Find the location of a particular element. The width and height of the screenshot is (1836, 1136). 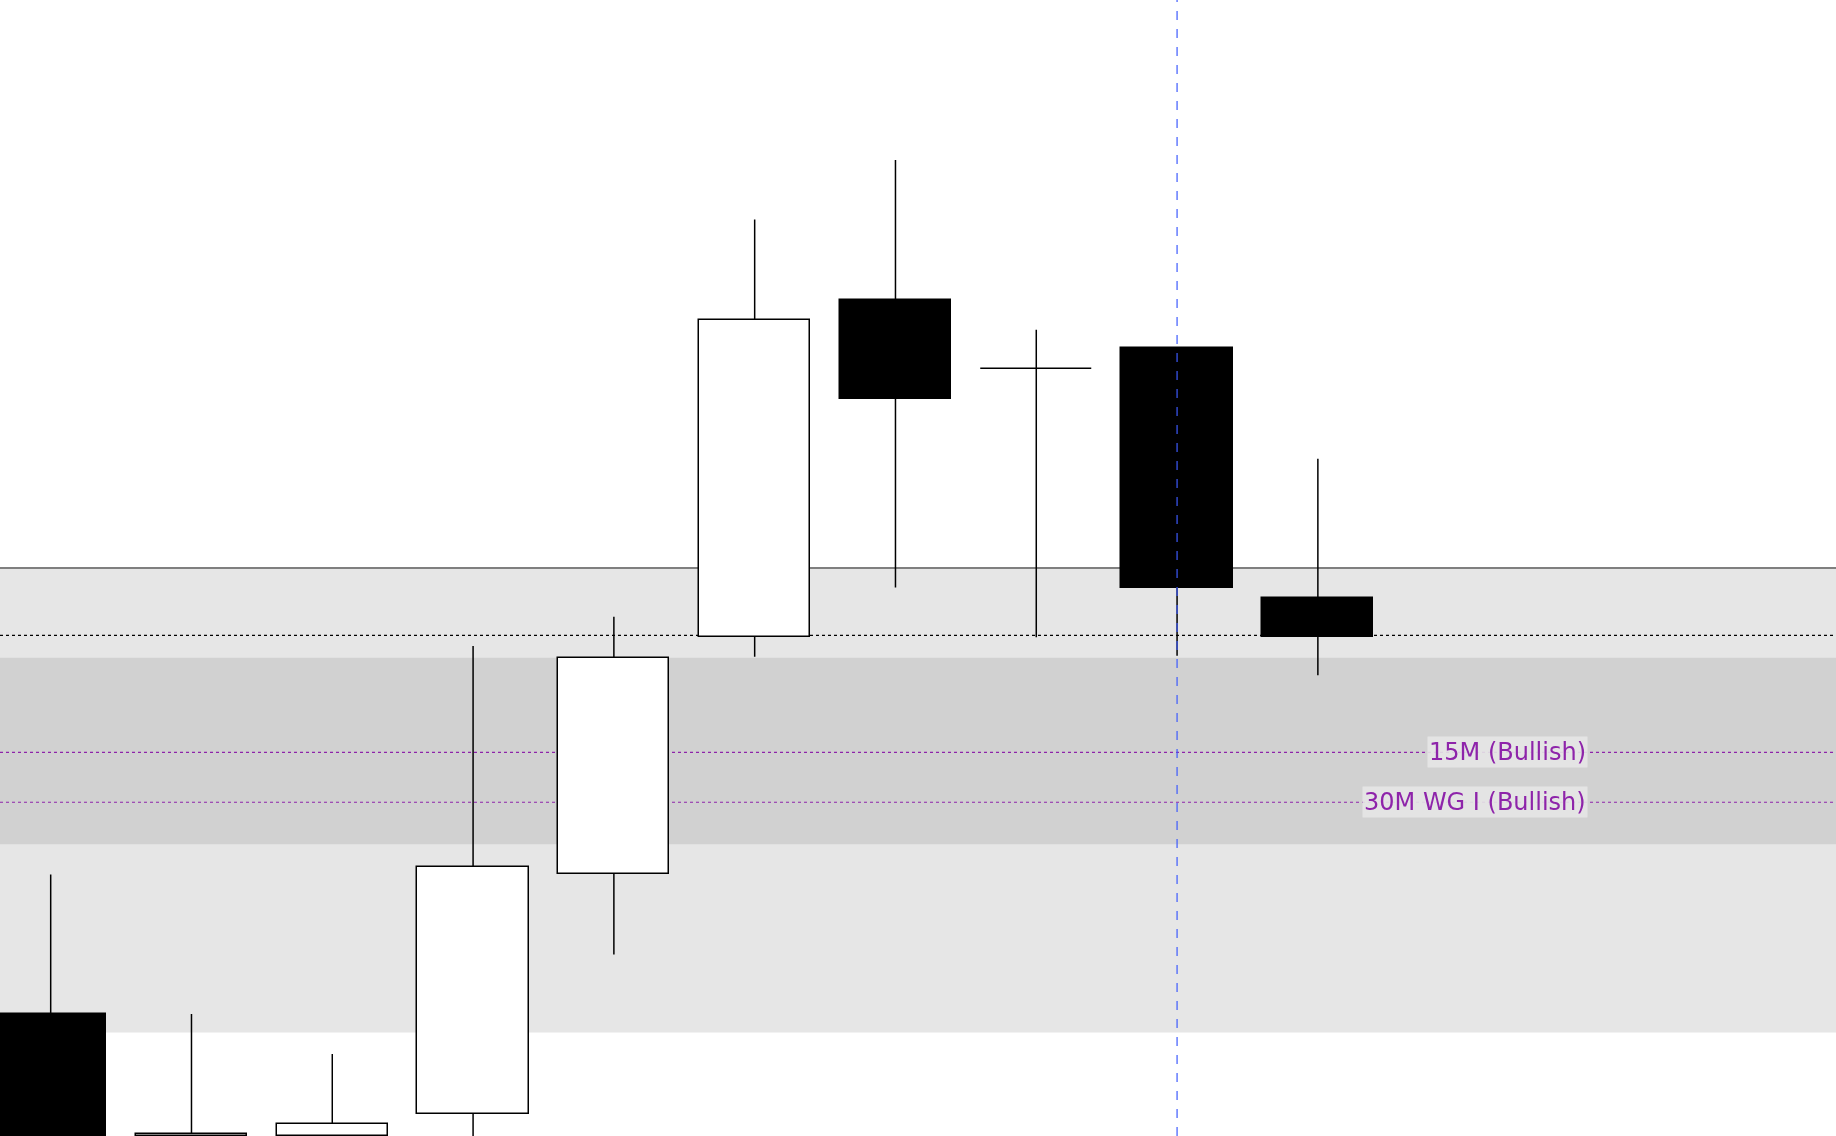

ref-line-label: 30M WG I (Bullish) is located at coordinates (1475, 802).